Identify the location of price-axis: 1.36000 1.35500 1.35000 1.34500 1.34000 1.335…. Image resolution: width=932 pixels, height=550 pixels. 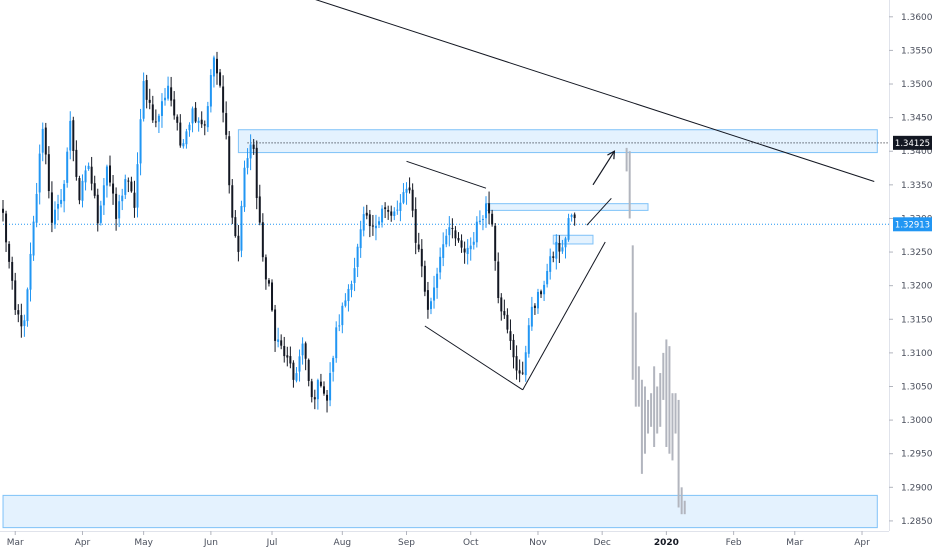
(910, 270).